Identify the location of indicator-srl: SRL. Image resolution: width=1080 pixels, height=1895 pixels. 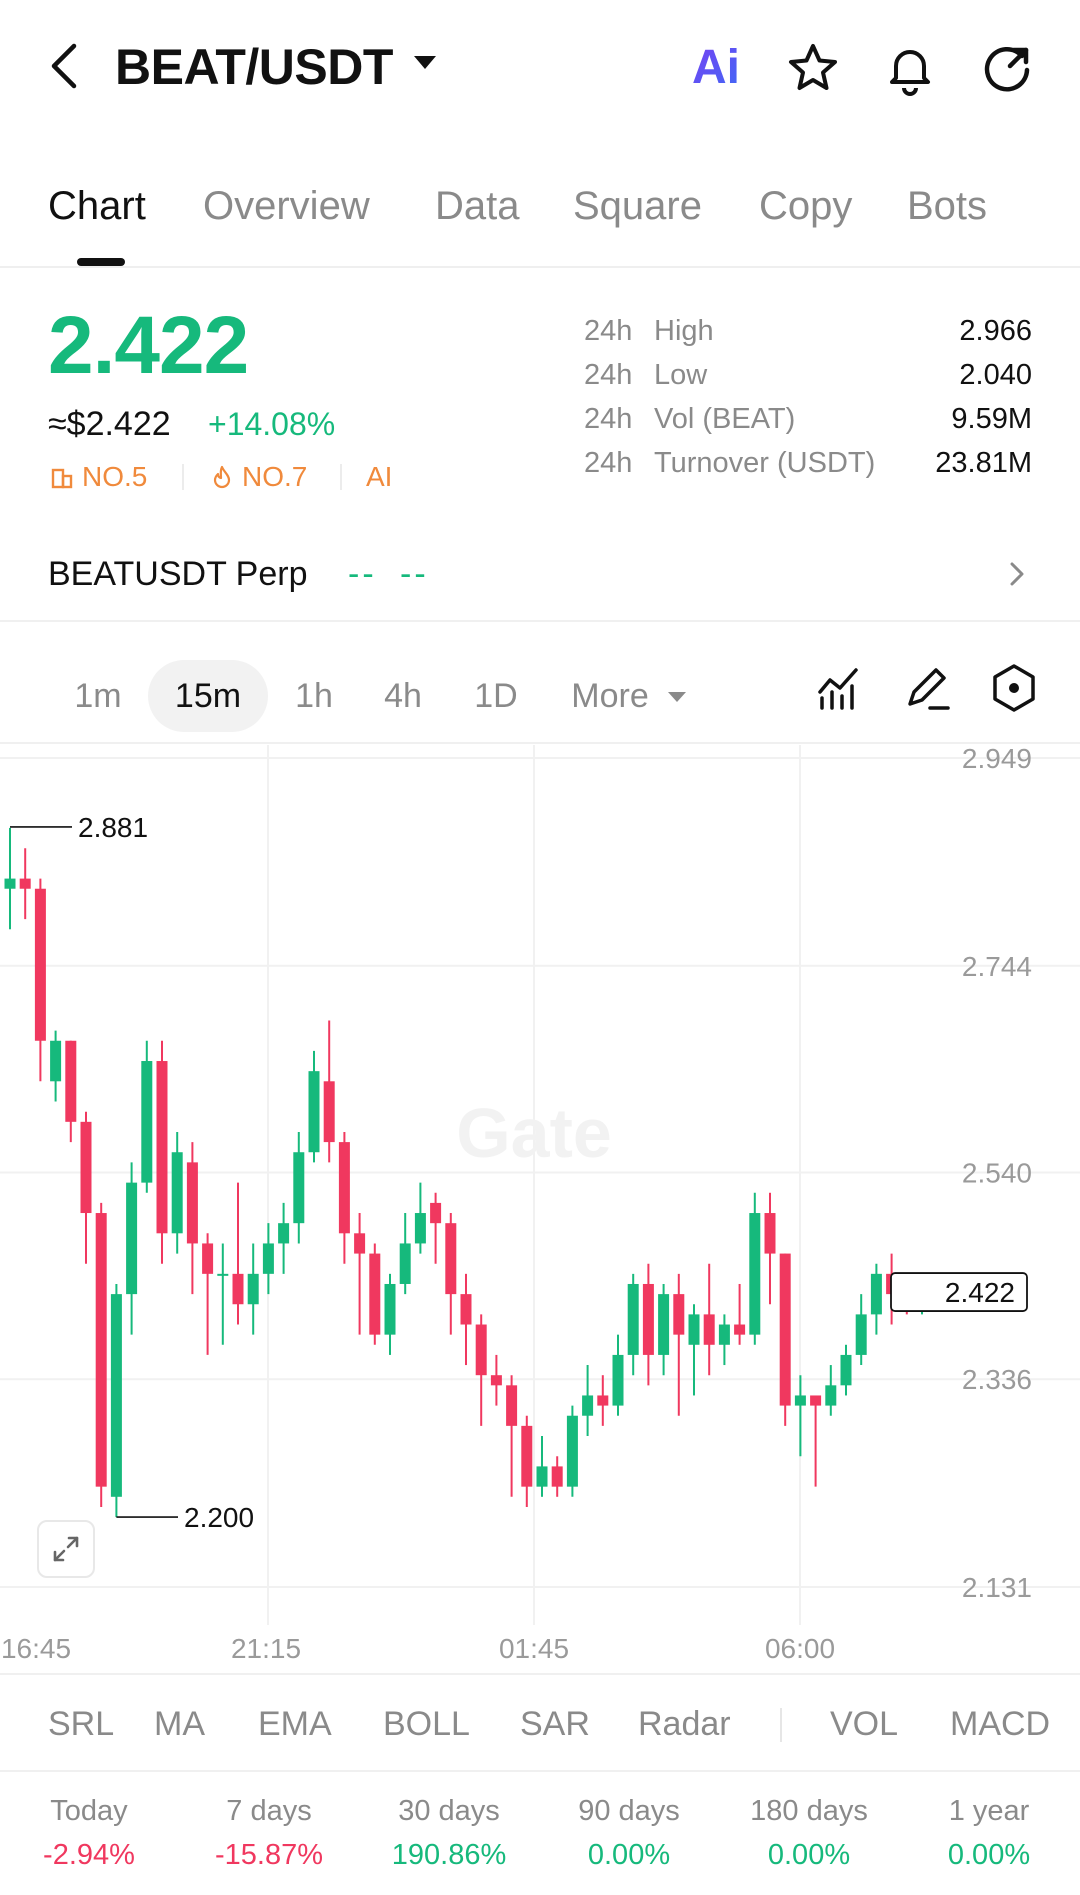
(81, 1724).